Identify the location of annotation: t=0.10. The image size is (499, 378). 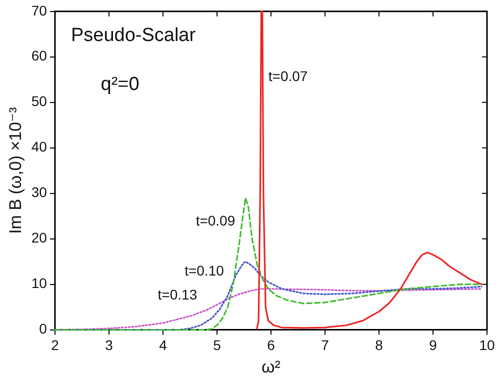
(204, 270).